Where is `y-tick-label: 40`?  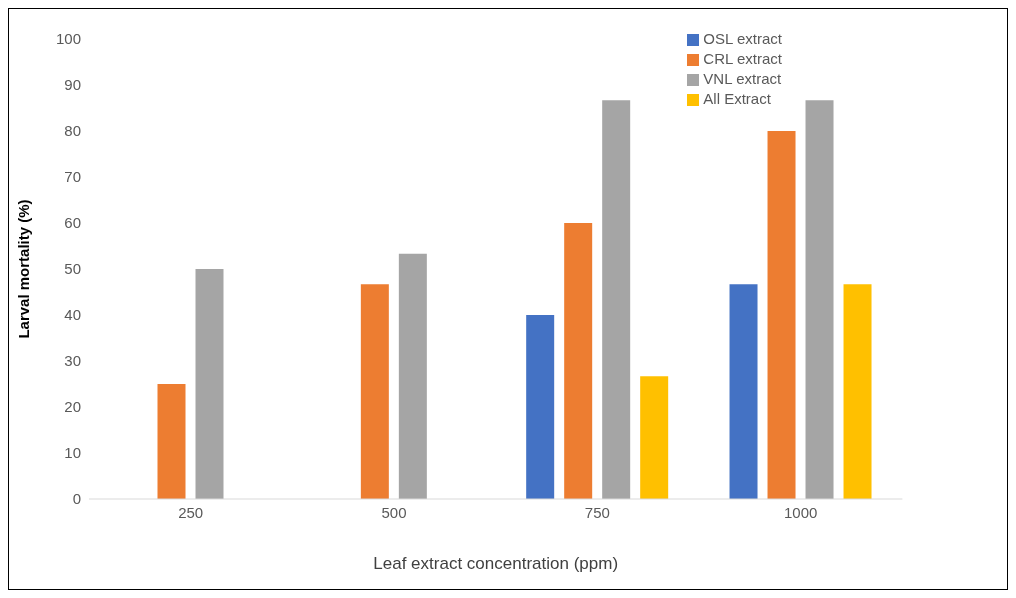
y-tick-label: 40 is located at coordinates (72, 315).